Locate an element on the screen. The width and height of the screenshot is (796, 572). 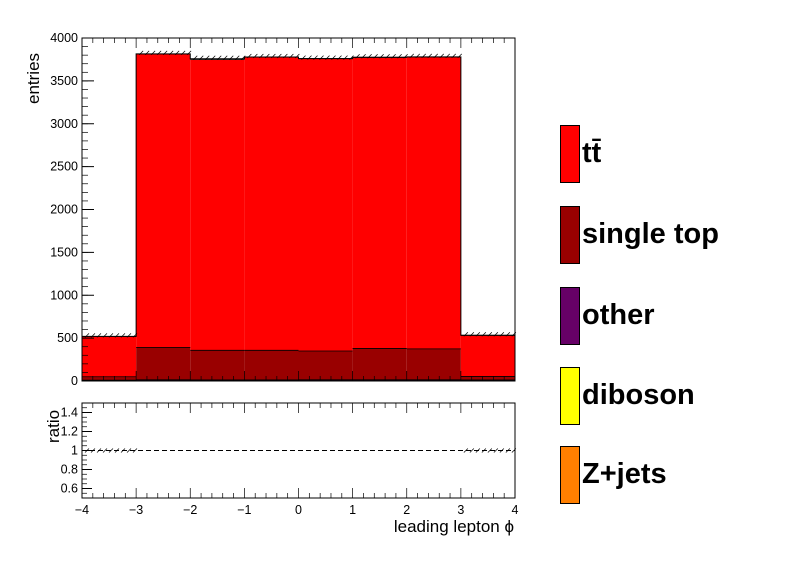
legend-entry-zjets: Z+jets is located at coordinates (678, 475).